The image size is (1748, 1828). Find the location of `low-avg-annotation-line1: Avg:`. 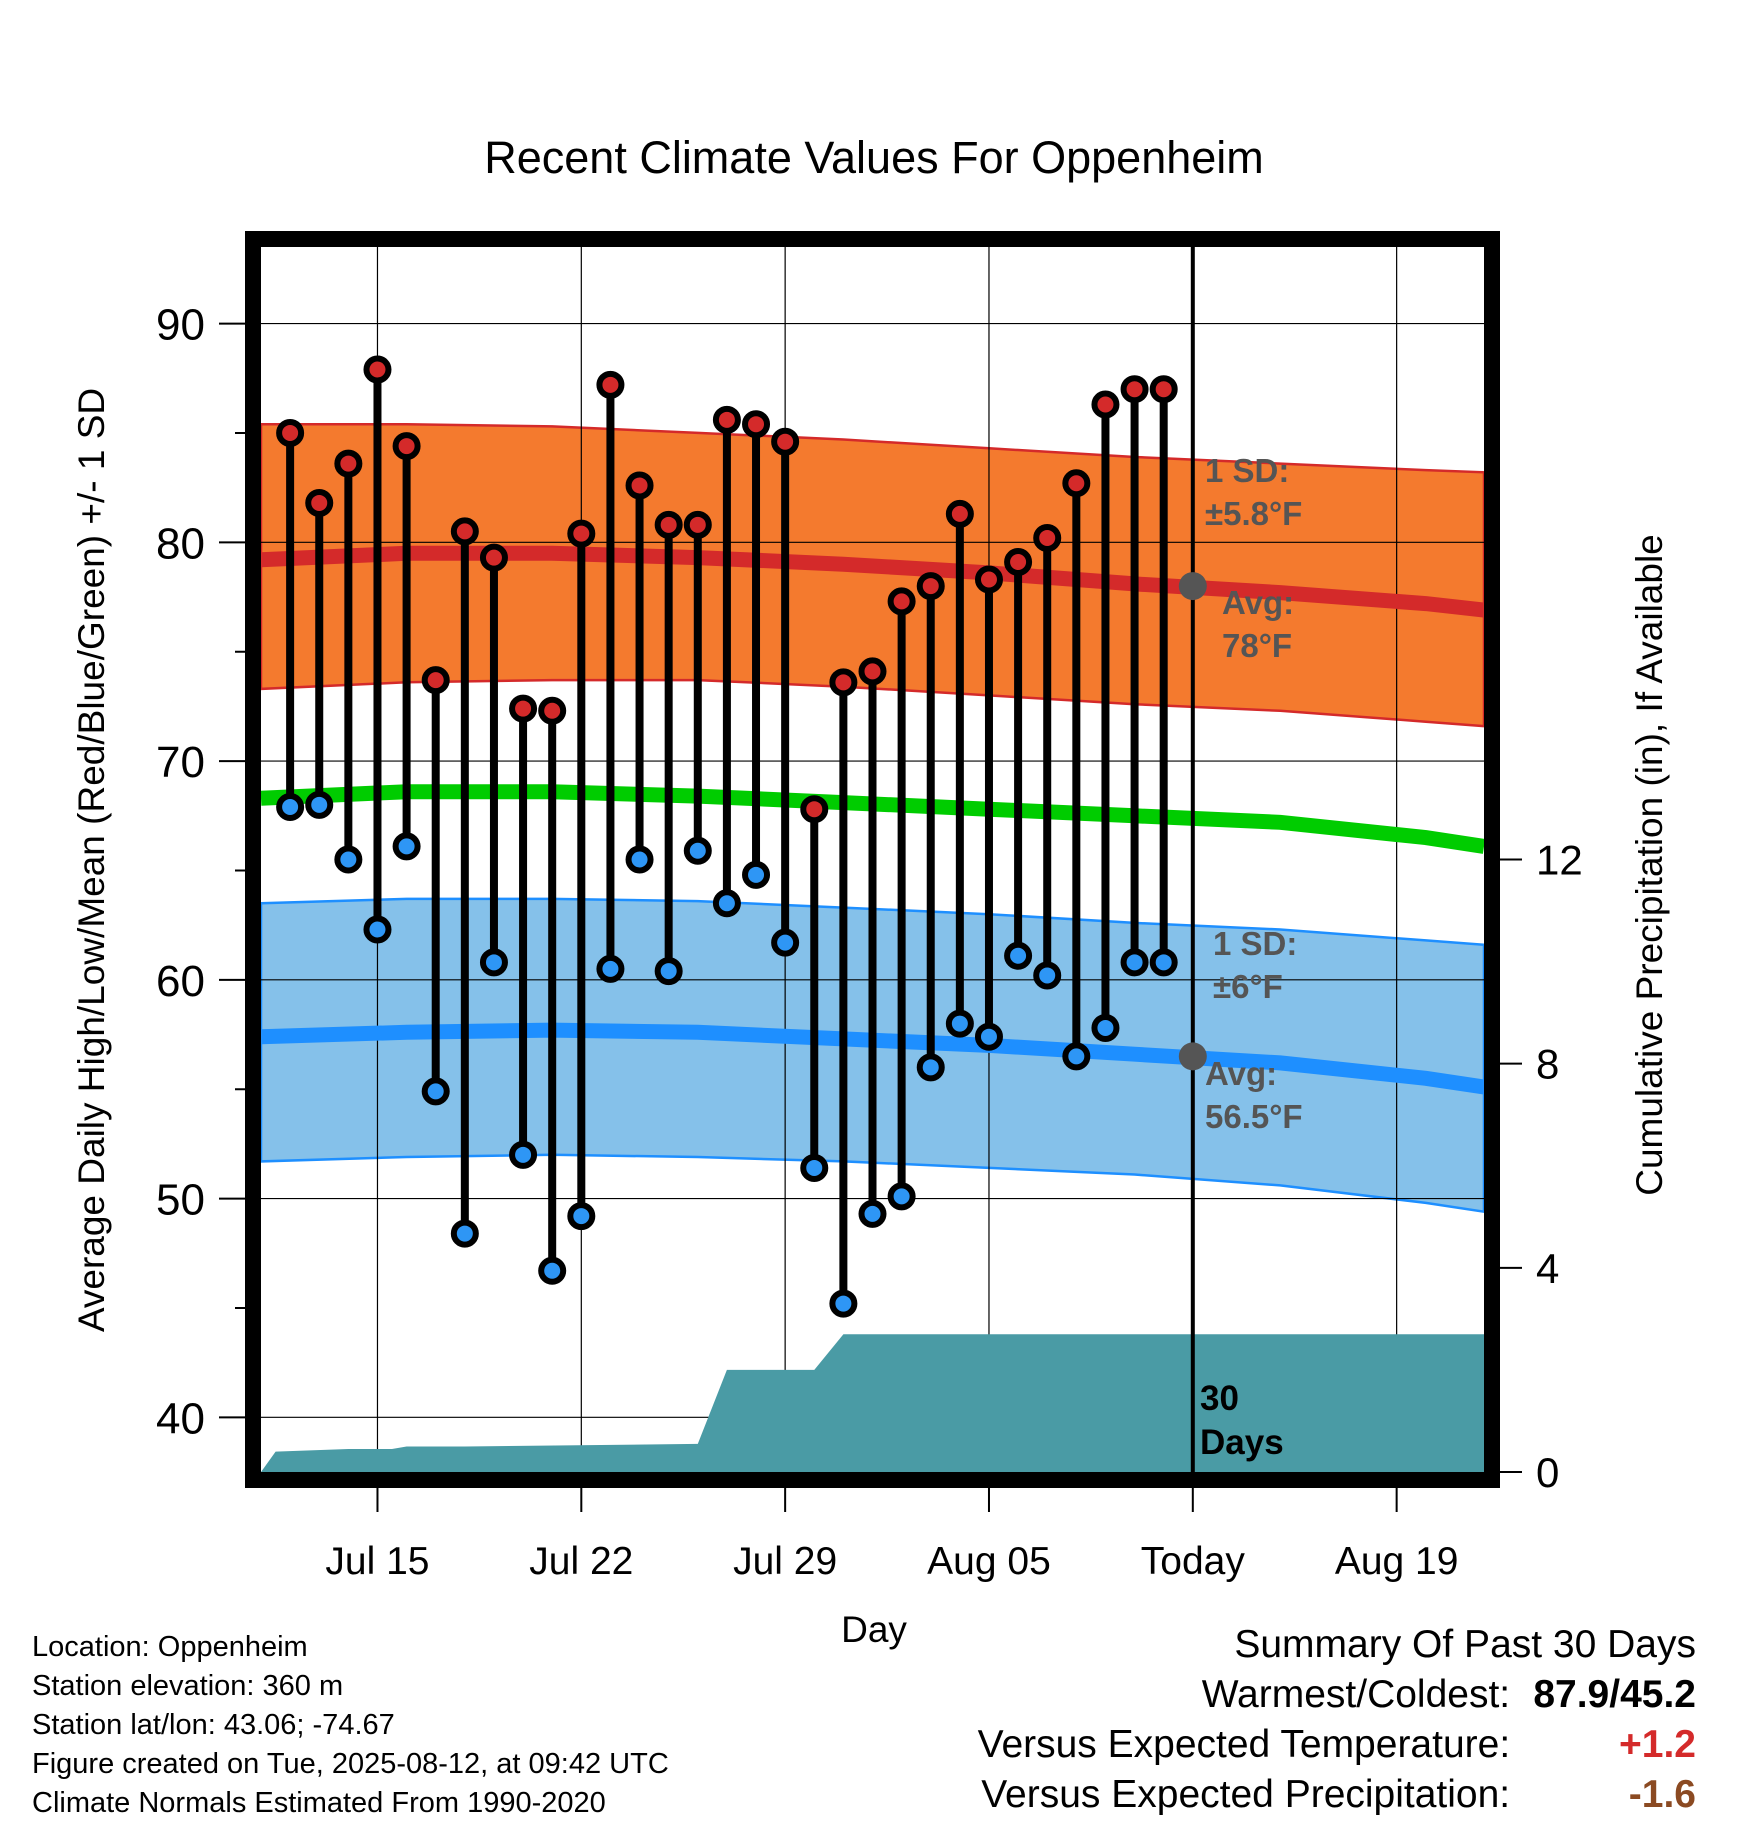

low-avg-annotation-line1: Avg: is located at coordinates (1241, 1073).